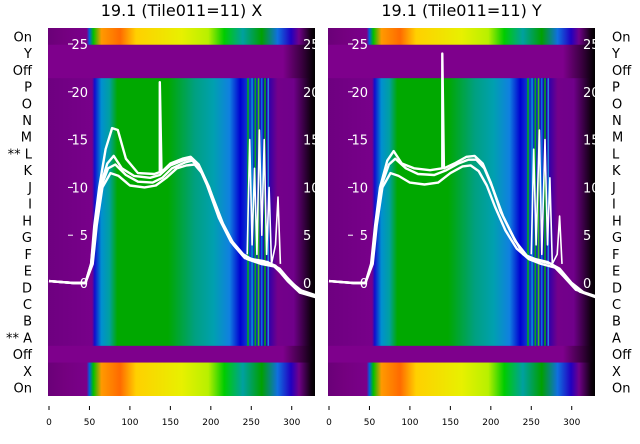  What do you see at coordinates (19, 338) in the screenshot?
I see `row-label: ** A` at bounding box center [19, 338].